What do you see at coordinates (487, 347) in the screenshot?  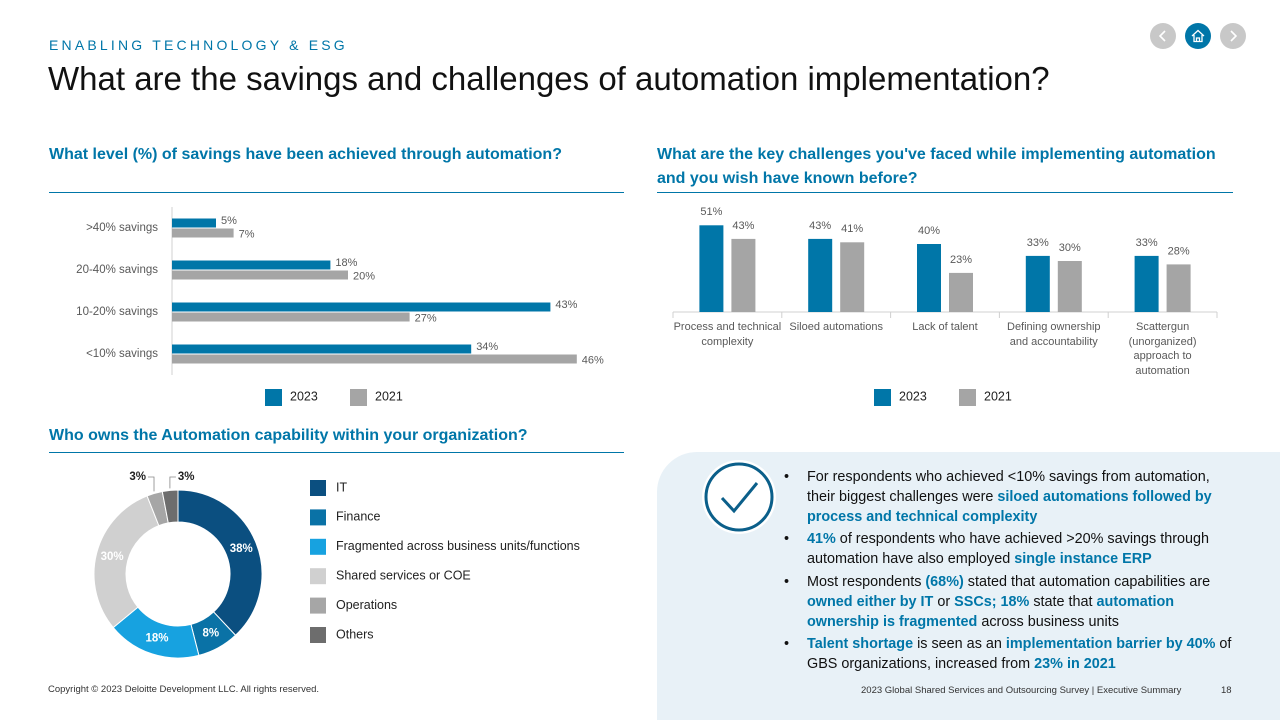 I see `value-label: 34%` at bounding box center [487, 347].